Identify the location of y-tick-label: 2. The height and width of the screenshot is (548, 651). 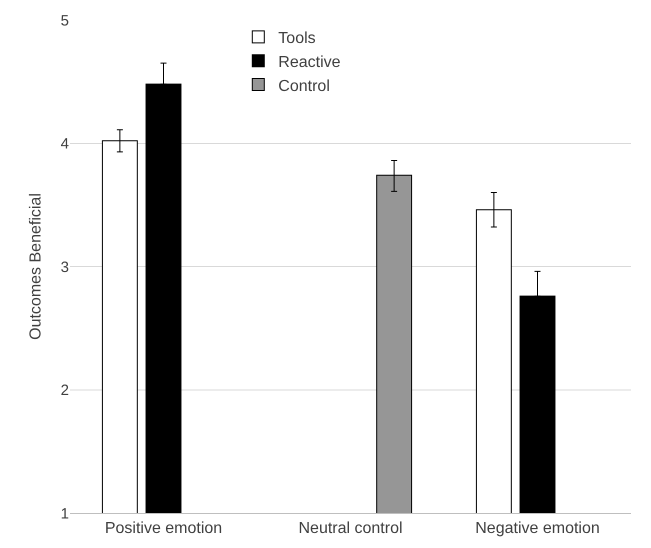
(64, 390).